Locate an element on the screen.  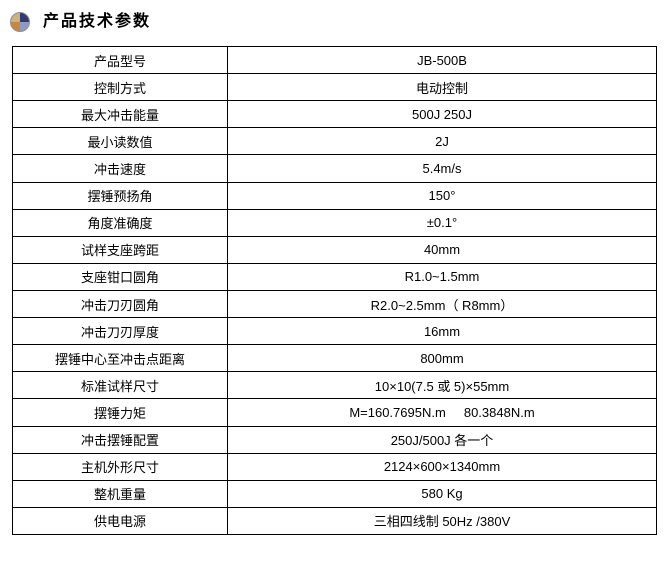
param-label: 摆锤预扬角 is located at coordinates (120, 195).